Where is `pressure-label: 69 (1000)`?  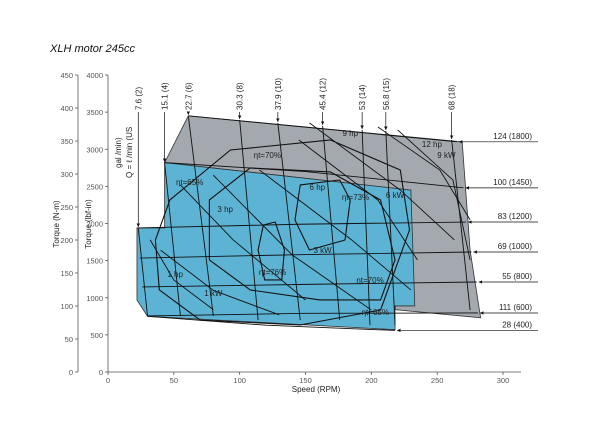 pressure-label: 69 (1000) is located at coordinates (515, 246).